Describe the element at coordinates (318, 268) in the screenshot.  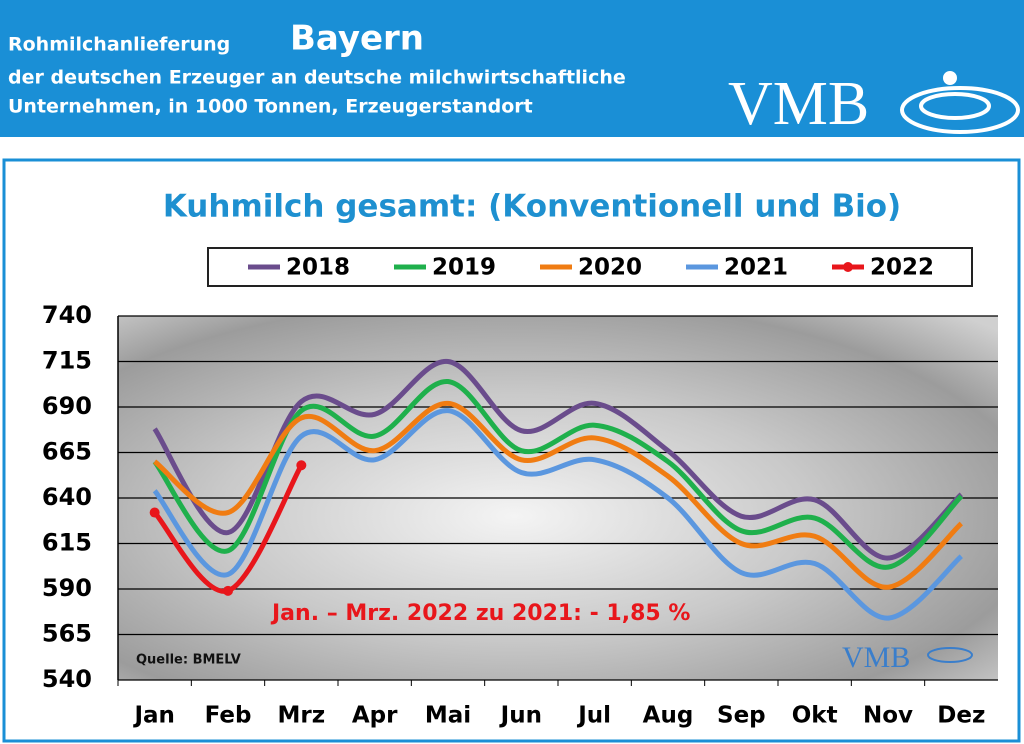
I see `legend-label: 2018` at that location.